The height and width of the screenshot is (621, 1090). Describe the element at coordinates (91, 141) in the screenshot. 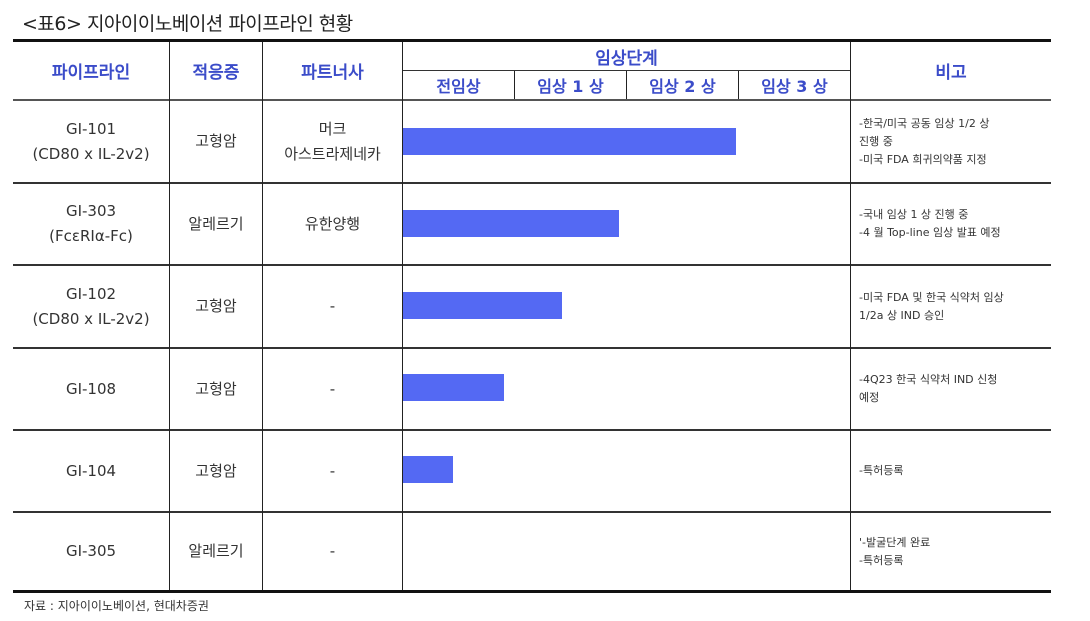

I see `pipeline-cell: GI-101 (CD80 x IL-2v2)` at that location.